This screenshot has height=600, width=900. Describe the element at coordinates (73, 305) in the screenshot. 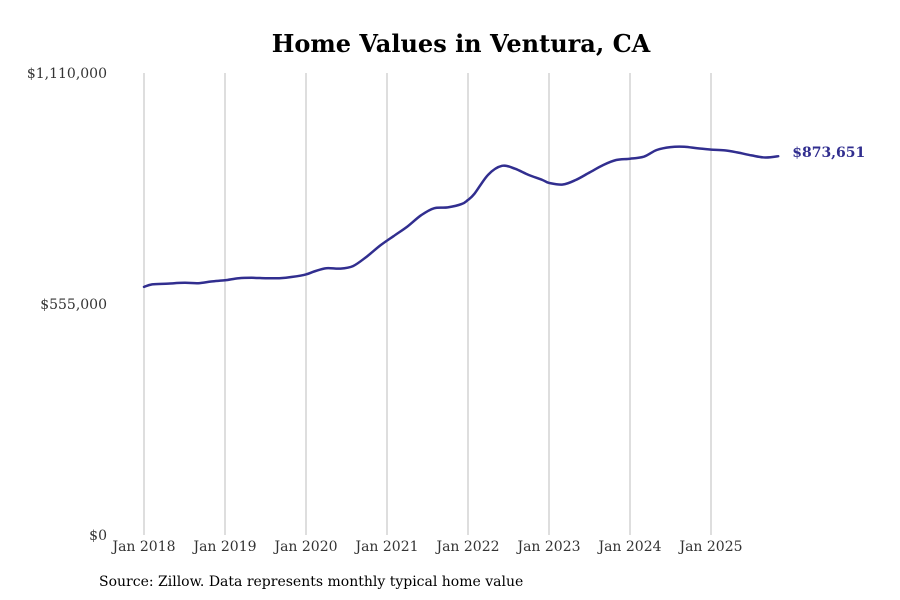

I see `y-tick-label-1: $555,000` at that location.